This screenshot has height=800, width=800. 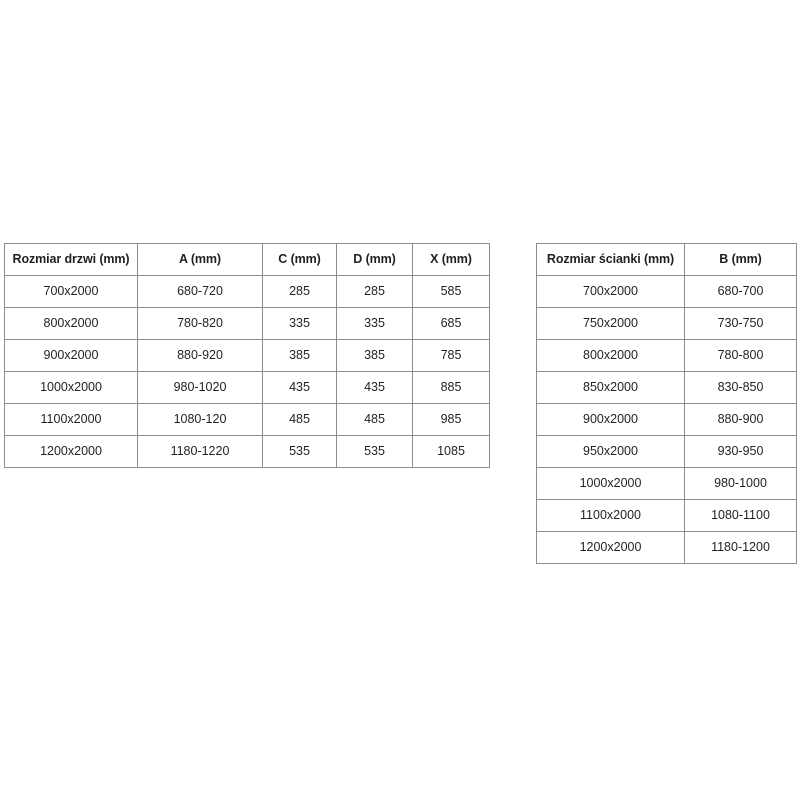 What do you see at coordinates (71, 323) in the screenshot?
I see `door-cell-size: 800x2000` at bounding box center [71, 323].